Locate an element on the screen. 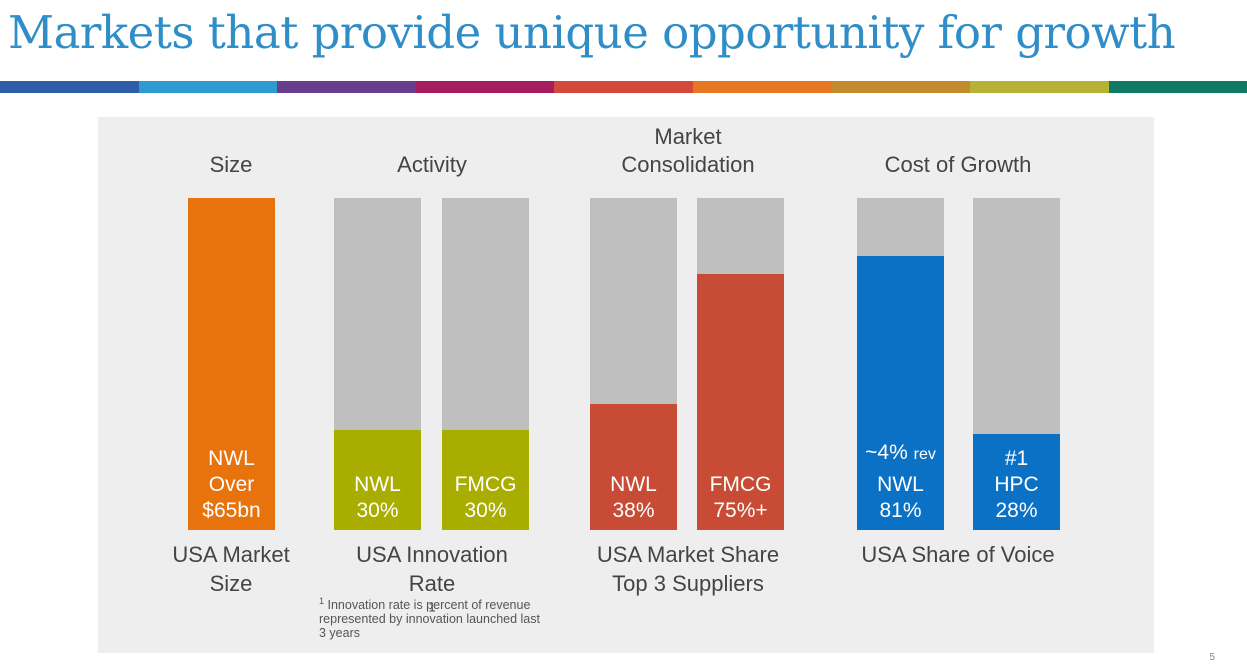 Image resolution: width=1247 pixels, height=671 pixels. bar-consolidation-fmcg: FMCG 75%+ is located at coordinates (740, 364).